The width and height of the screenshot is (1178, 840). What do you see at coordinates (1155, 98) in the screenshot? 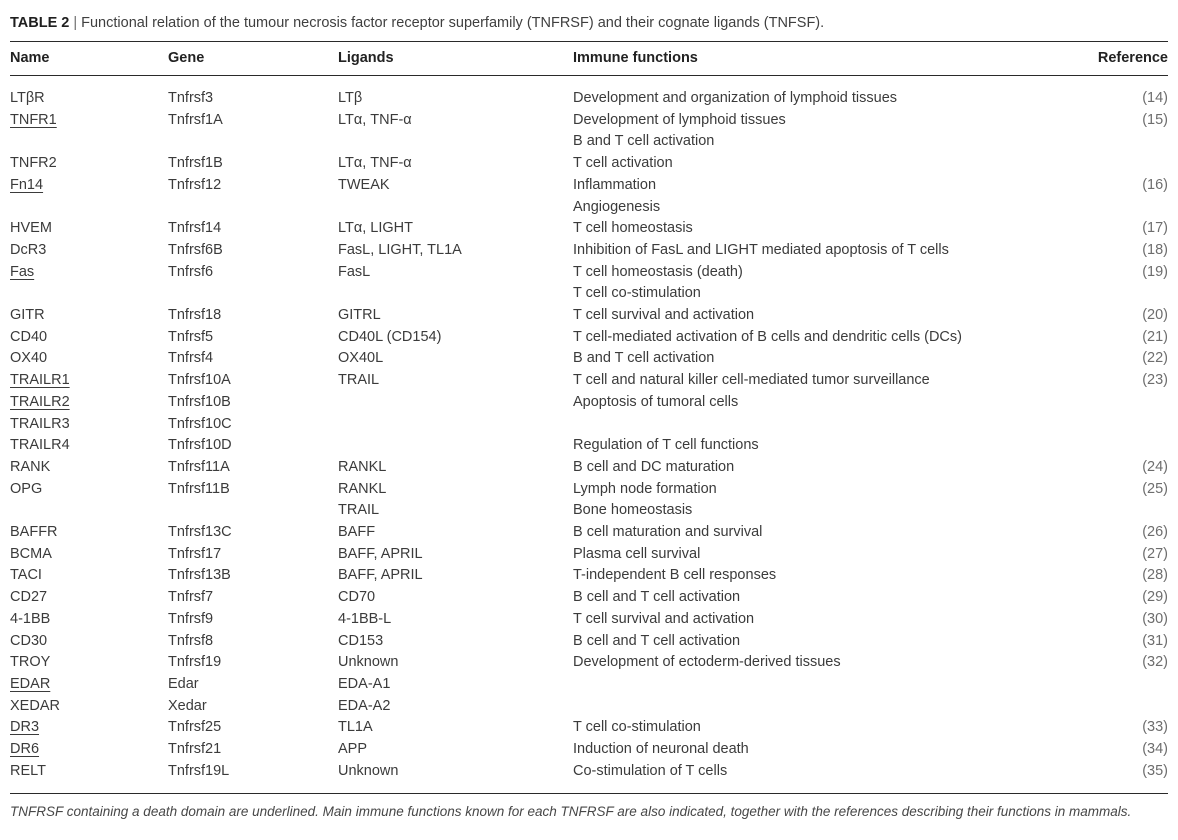
I see `cell-reference: (14)` at bounding box center [1155, 98].